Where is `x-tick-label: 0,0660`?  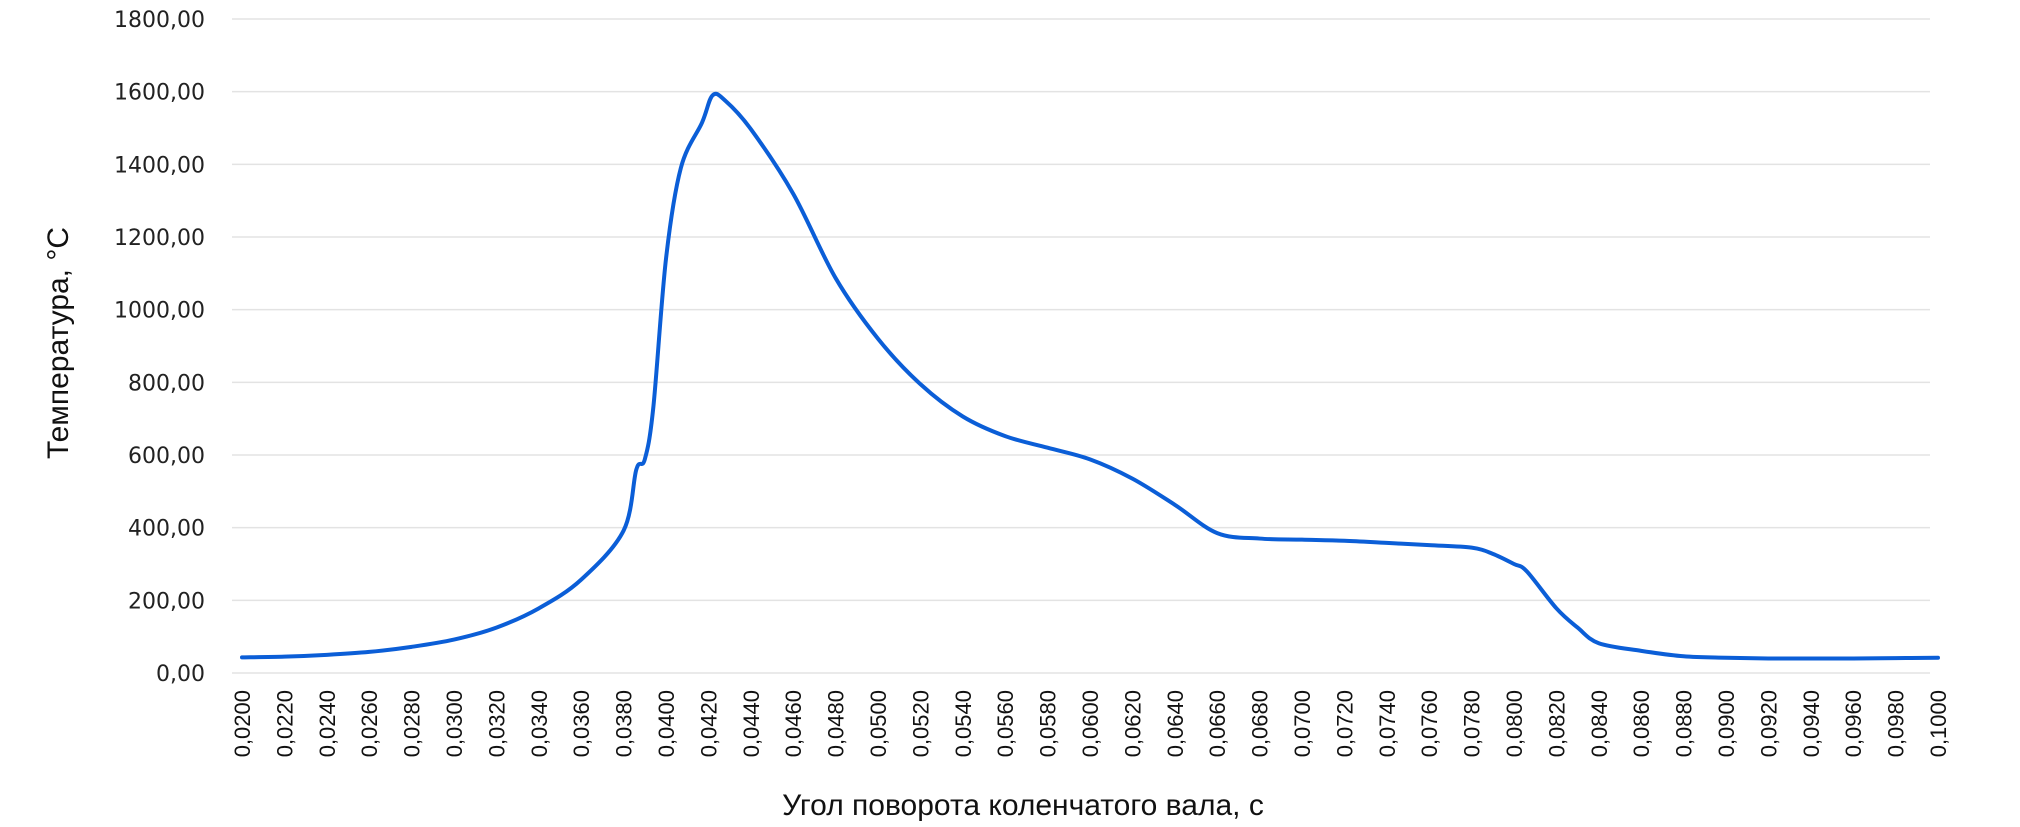
x-tick-label: 0,0660 is located at coordinates (1217, 723).